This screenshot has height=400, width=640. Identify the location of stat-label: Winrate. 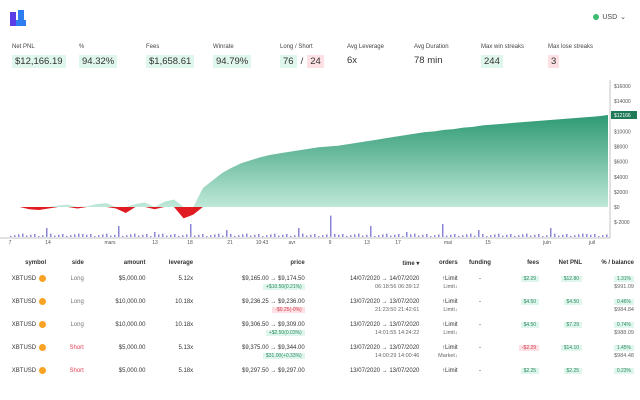
(223, 47).